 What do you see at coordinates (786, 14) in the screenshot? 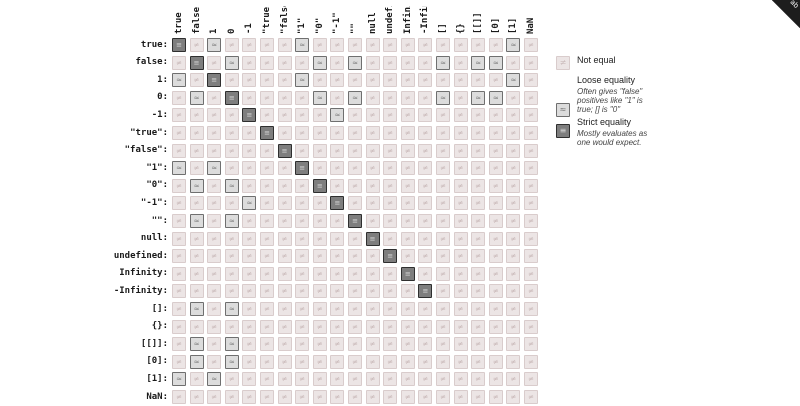
I see `corner-ribbon: ab` at bounding box center [786, 14].